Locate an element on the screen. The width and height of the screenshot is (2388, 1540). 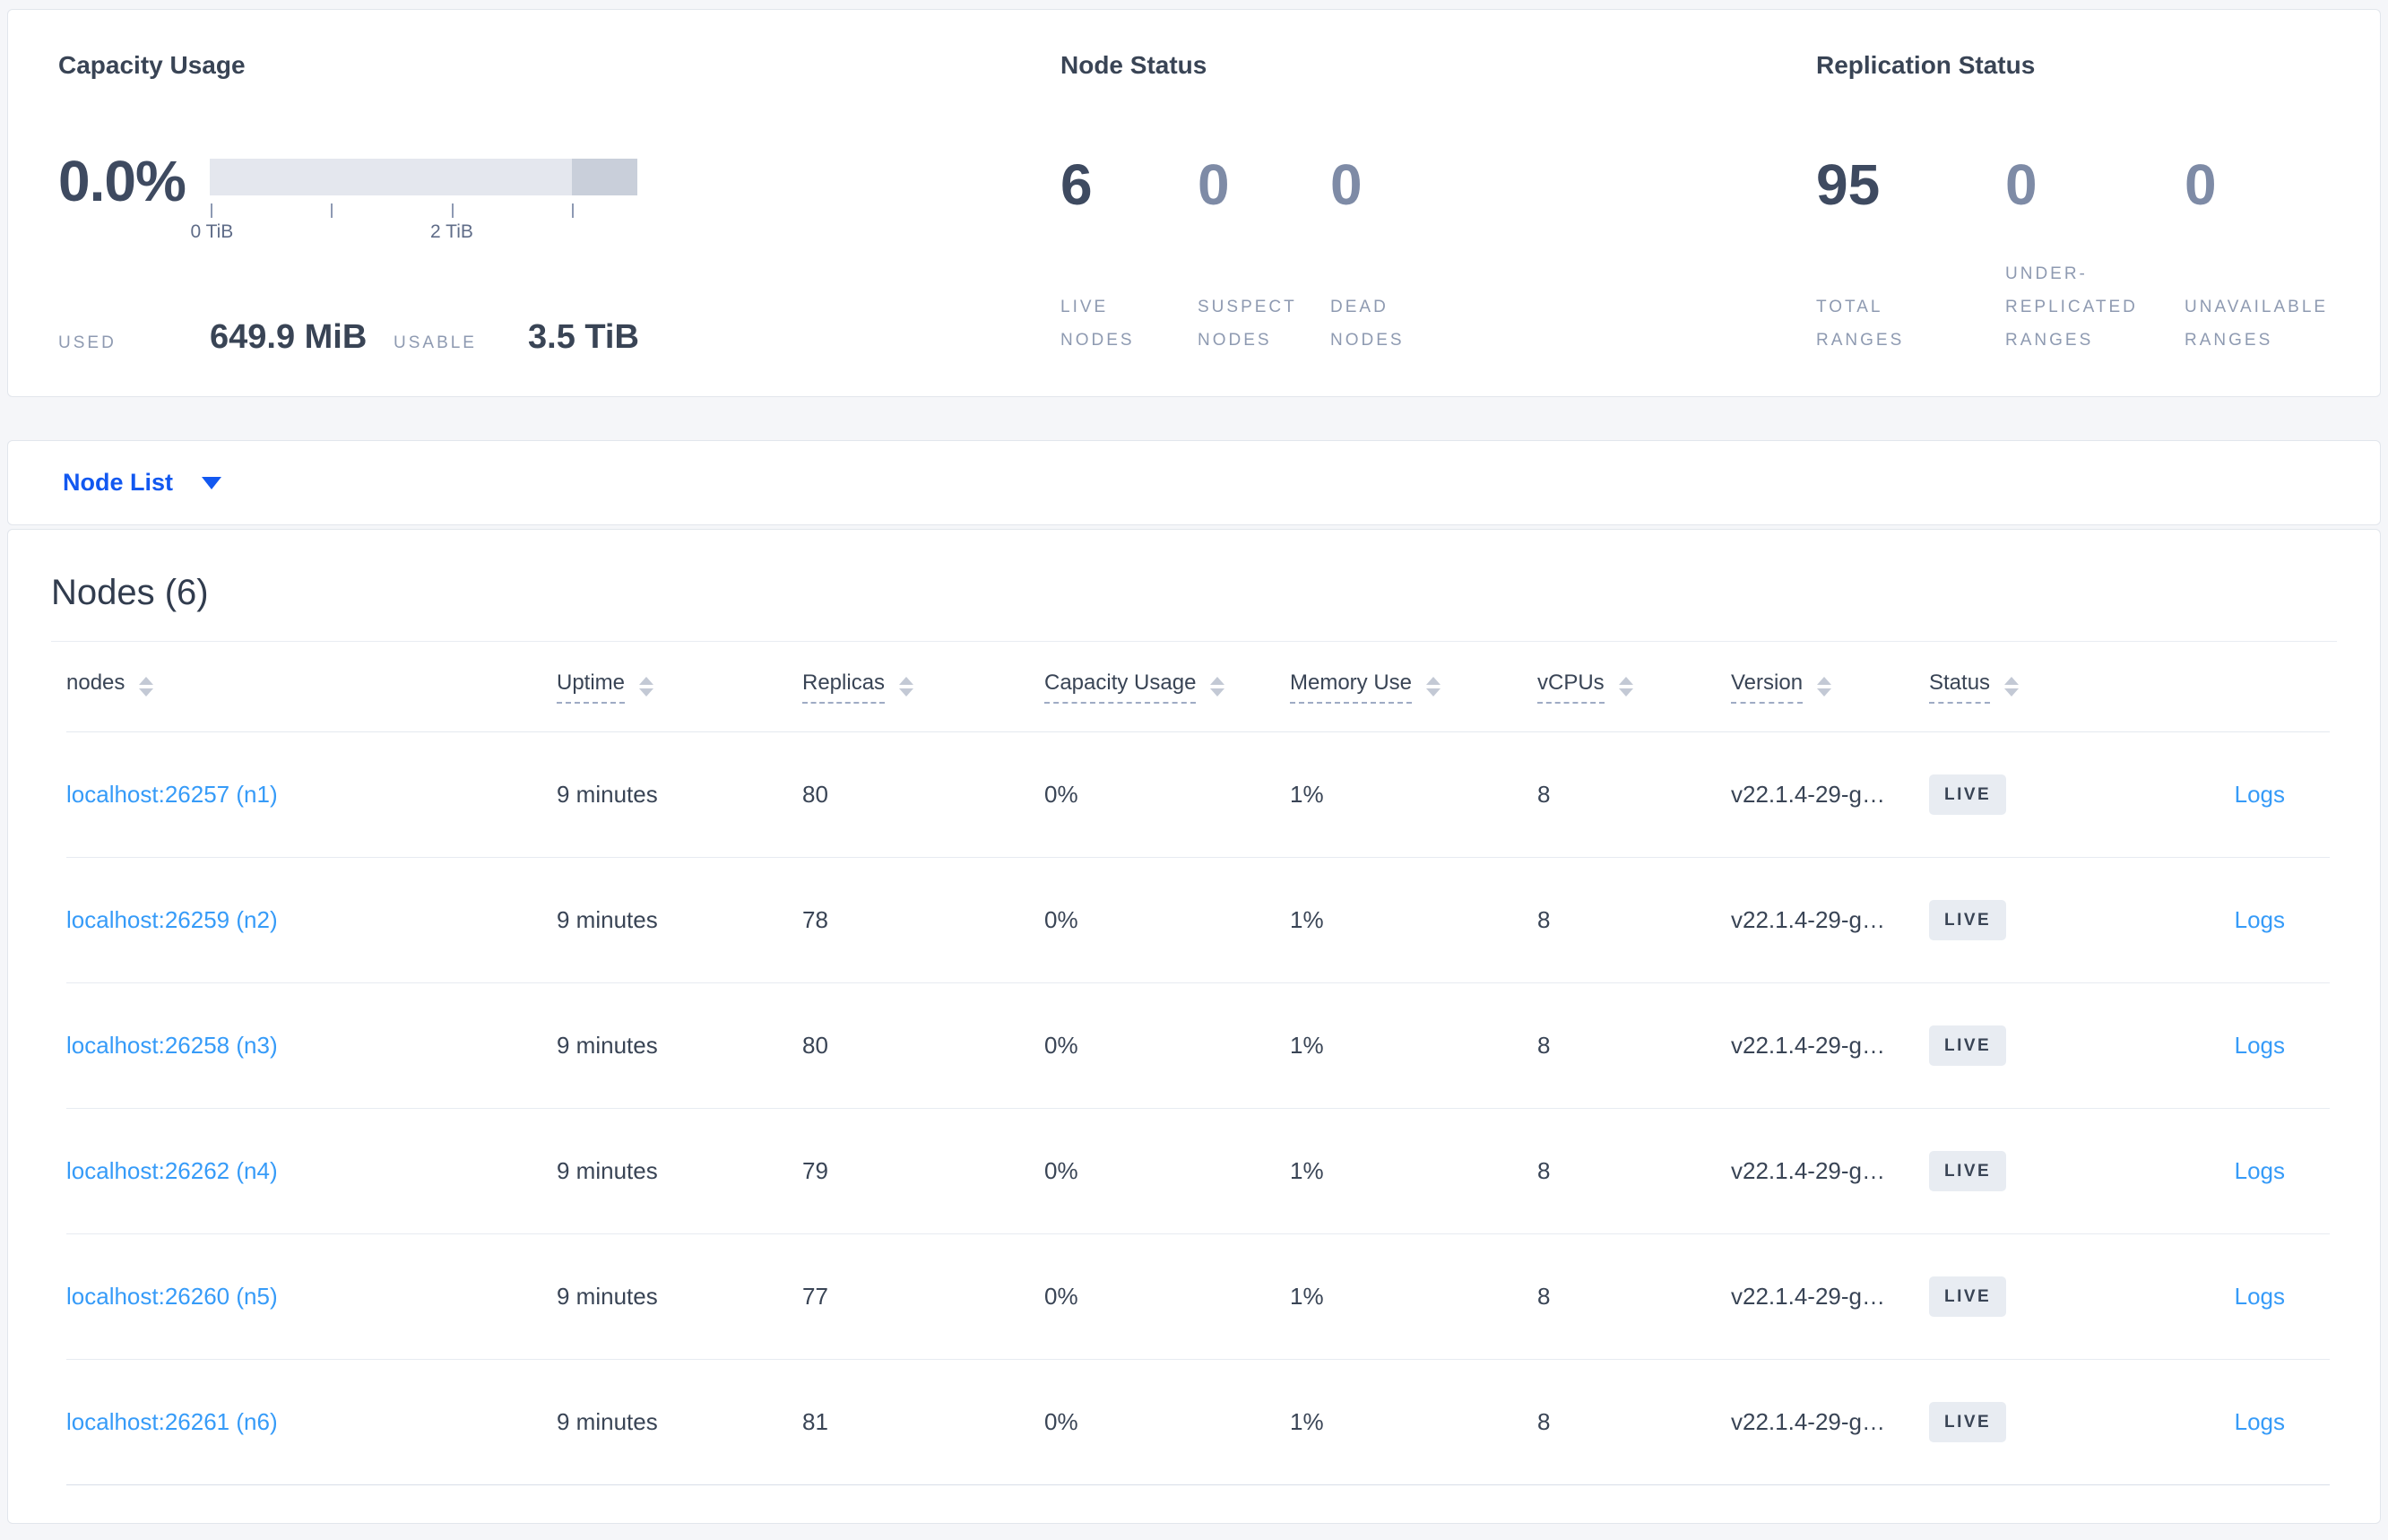
total-ranges-stat: 95 TOTAL RANGES is located at coordinates (1910, 255).